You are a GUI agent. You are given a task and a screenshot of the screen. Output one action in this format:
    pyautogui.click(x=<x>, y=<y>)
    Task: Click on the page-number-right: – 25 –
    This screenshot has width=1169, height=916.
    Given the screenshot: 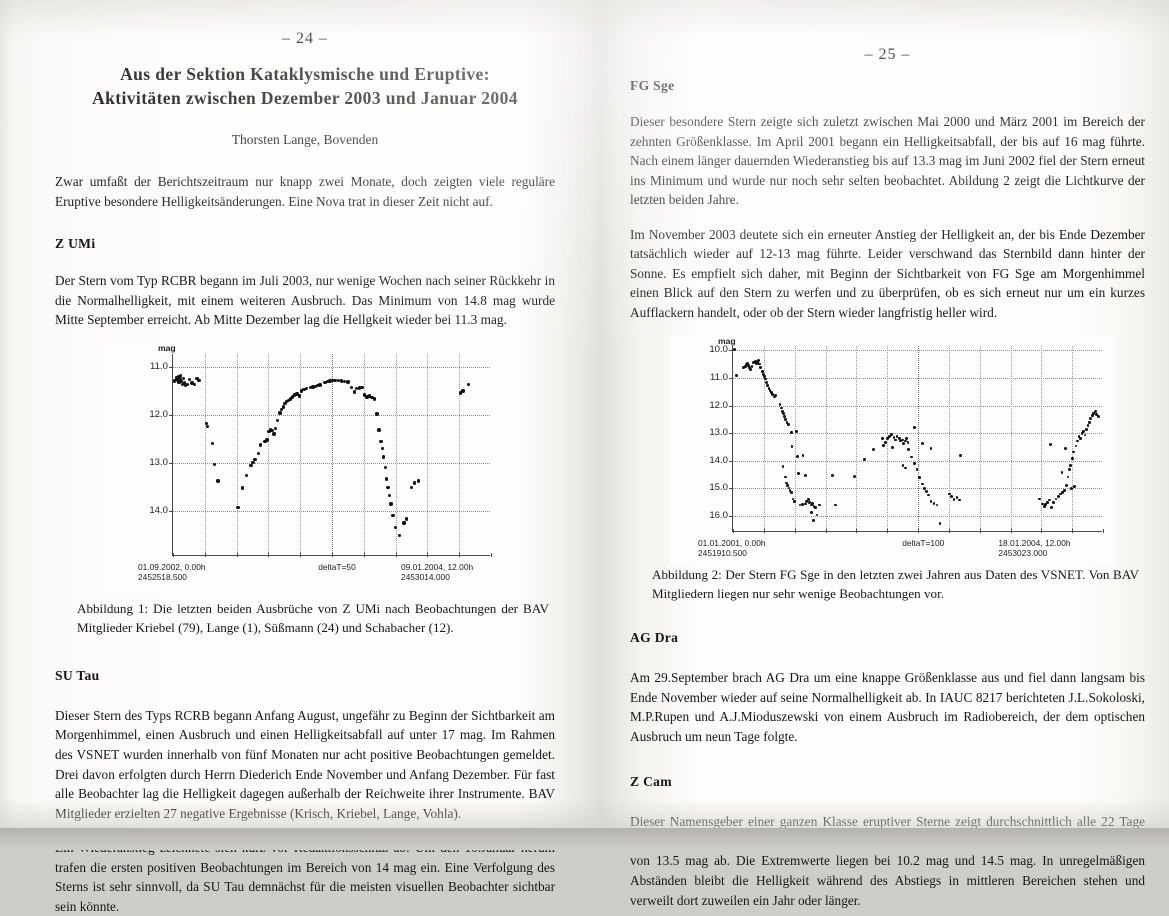 What is the action you would take?
    pyautogui.click(x=887, y=54)
    